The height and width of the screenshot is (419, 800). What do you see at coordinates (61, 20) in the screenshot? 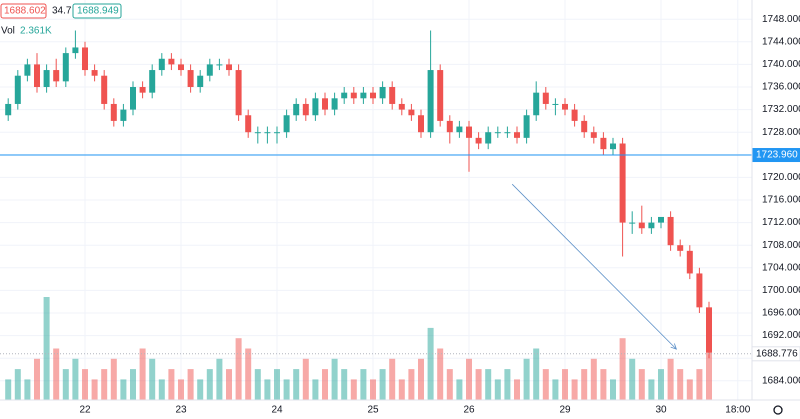
I see `legend: 1688.602 34.7 1688.949 Vol 2.361K` at bounding box center [61, 20].